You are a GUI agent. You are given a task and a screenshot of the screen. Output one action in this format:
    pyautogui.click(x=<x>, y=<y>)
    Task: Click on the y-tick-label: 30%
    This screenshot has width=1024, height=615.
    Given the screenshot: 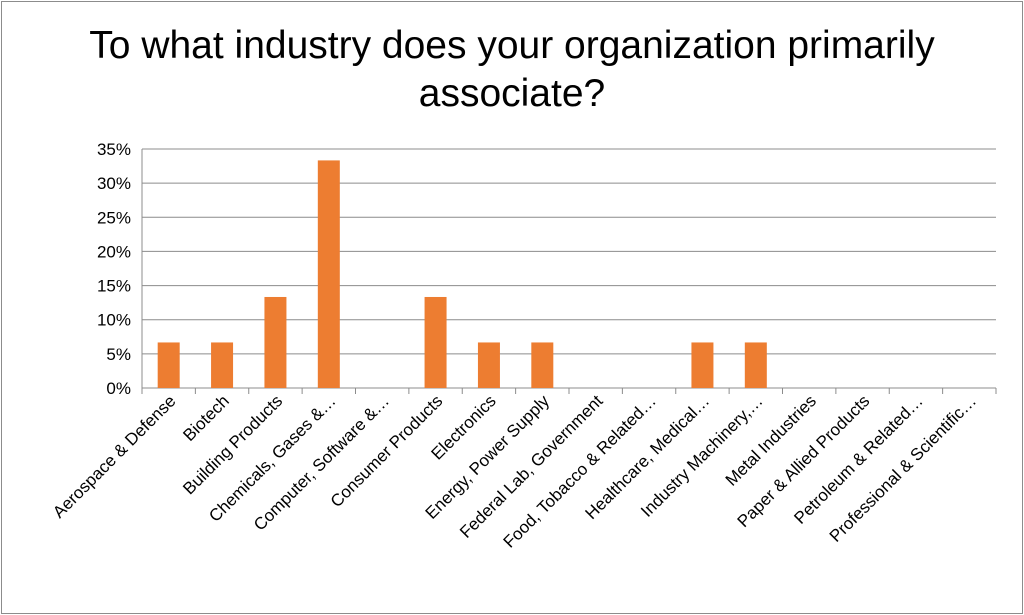 What is the action you would take?
    pyautogui.click(x=114, y=183)
    